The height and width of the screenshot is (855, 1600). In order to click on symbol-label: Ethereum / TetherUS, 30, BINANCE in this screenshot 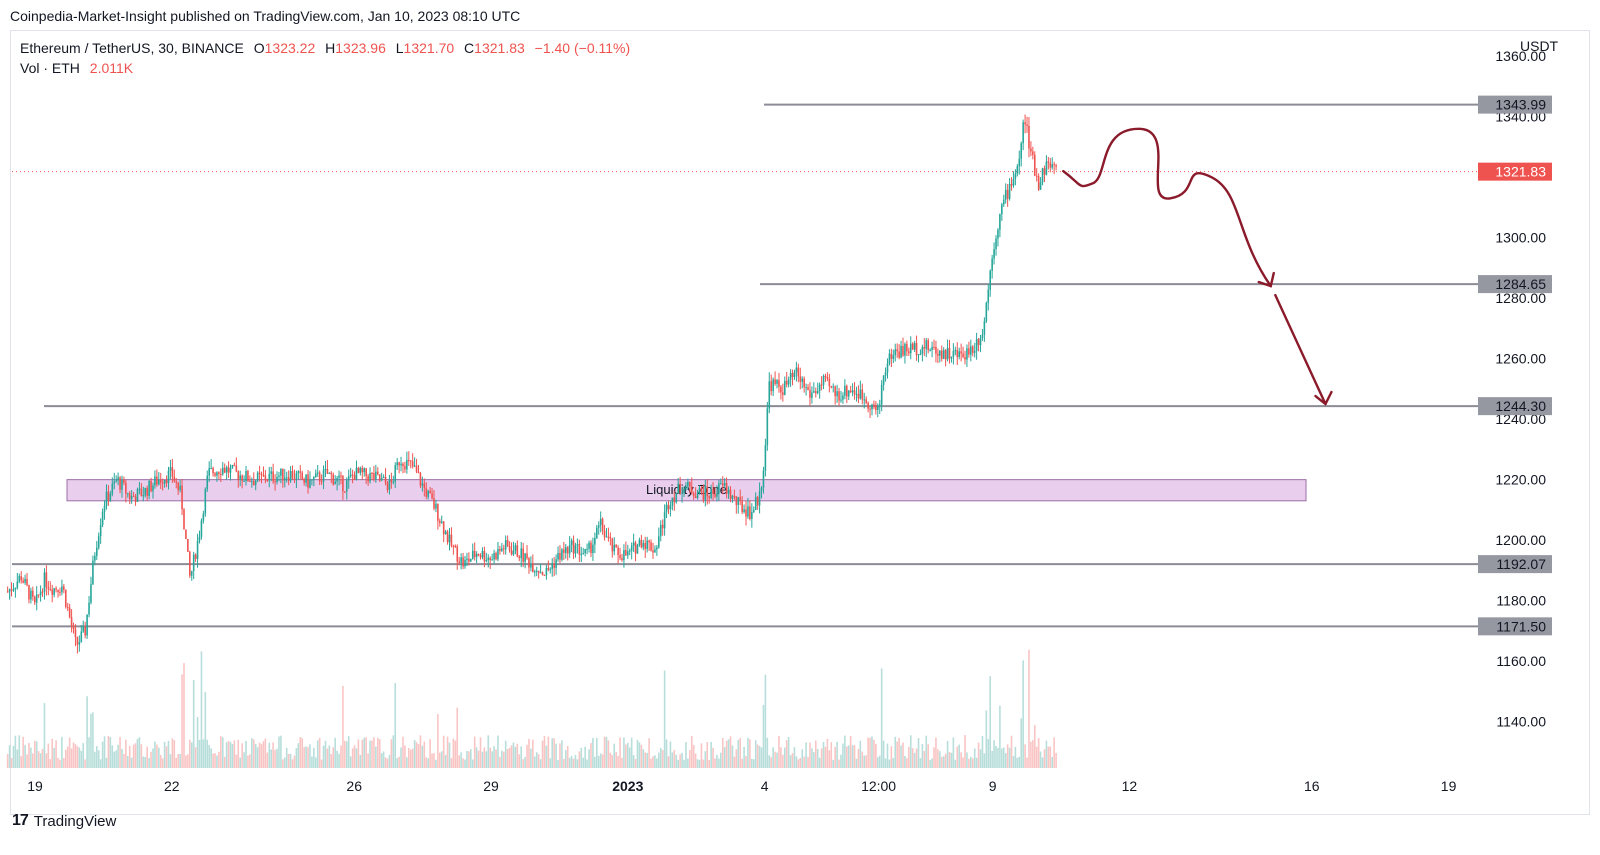, I will do `click(132, 48)`.